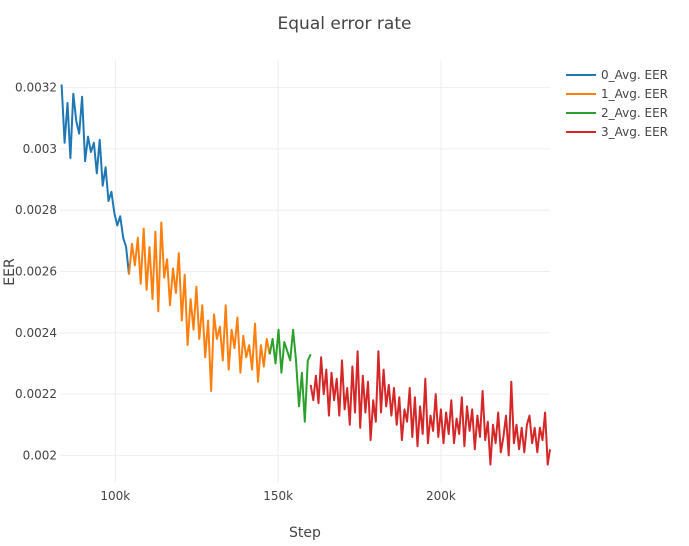 This screenshot has height=546, width=689. What do you see at coordinates (345, 24) in the screenshot?
I see `chart-title: Equal error rate` at bounding box center [345, 24].